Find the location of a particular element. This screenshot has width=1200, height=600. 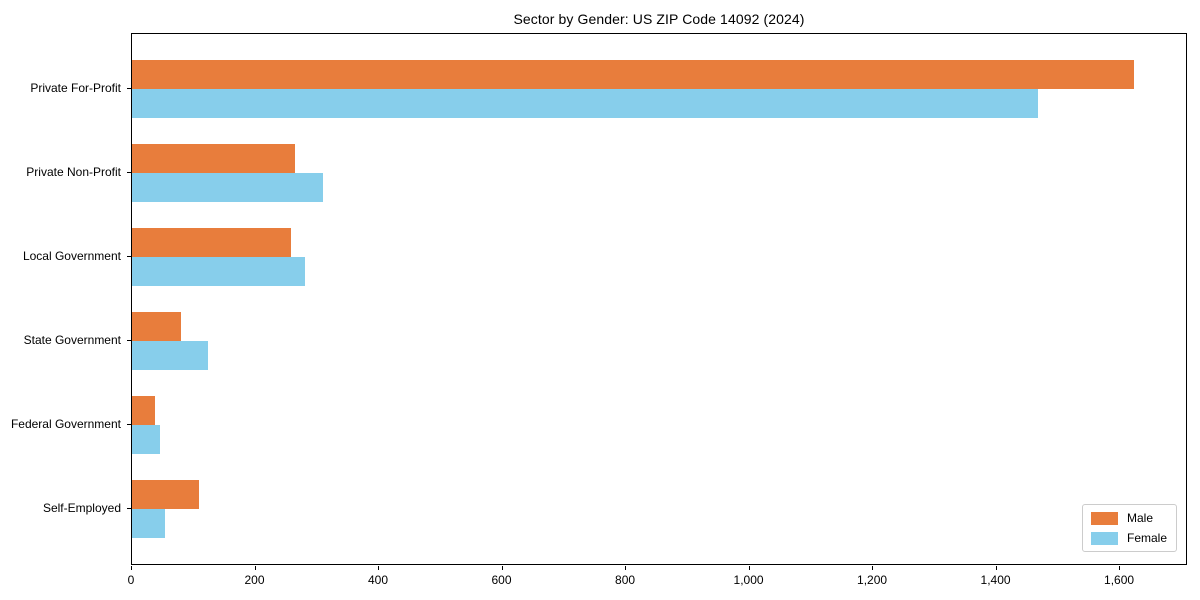

bar-female-private-for-profit is located at coordinates (585, 103).